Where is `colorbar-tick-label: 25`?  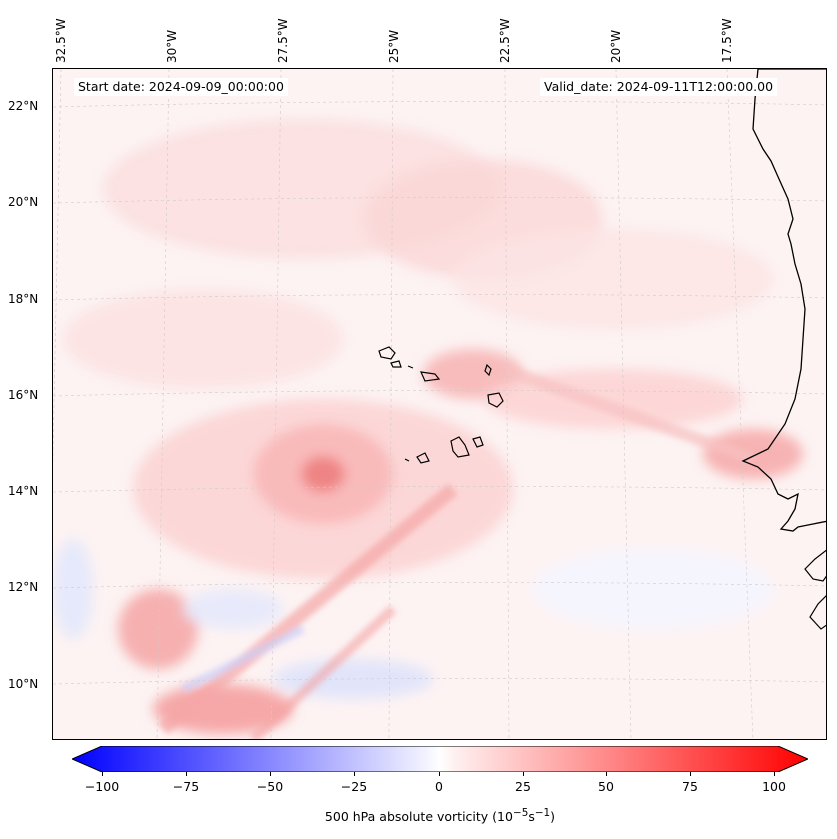
colorbar-tick-label: 25 is located at coordinates (523, 786).